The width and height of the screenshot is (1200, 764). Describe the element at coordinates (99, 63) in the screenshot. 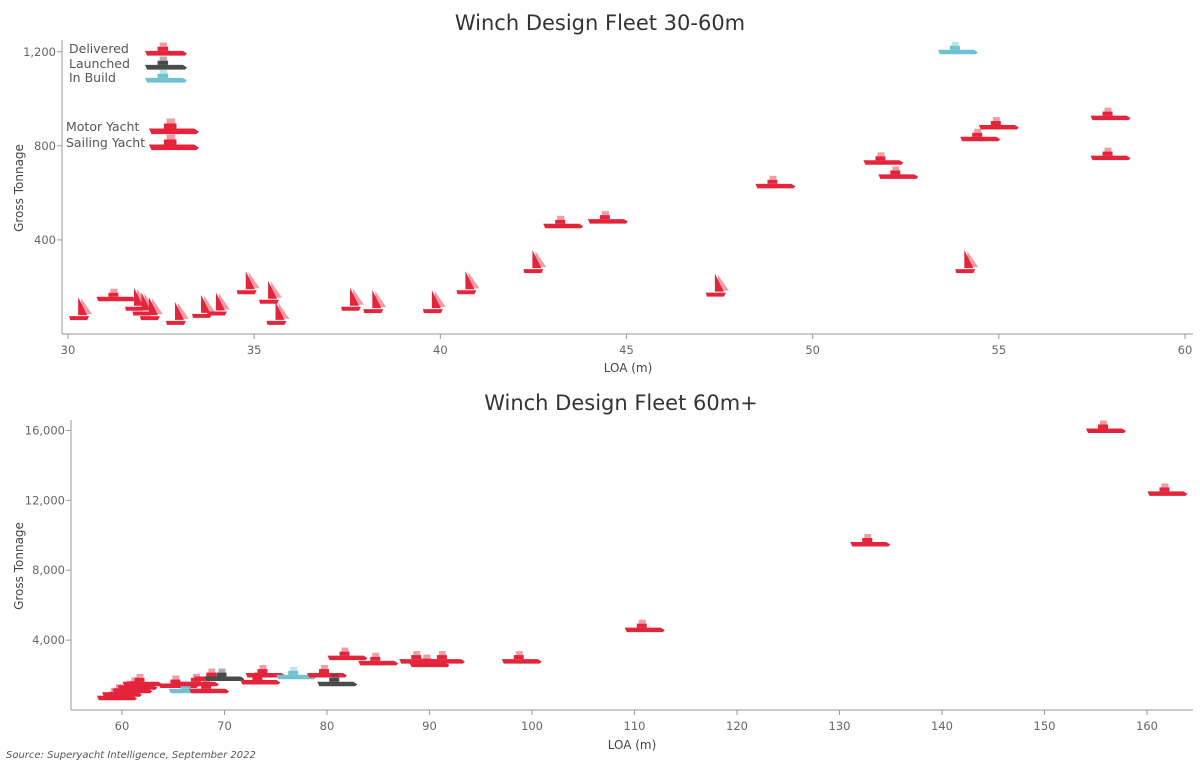

I see `legend-label-launched: Launched` at that location.